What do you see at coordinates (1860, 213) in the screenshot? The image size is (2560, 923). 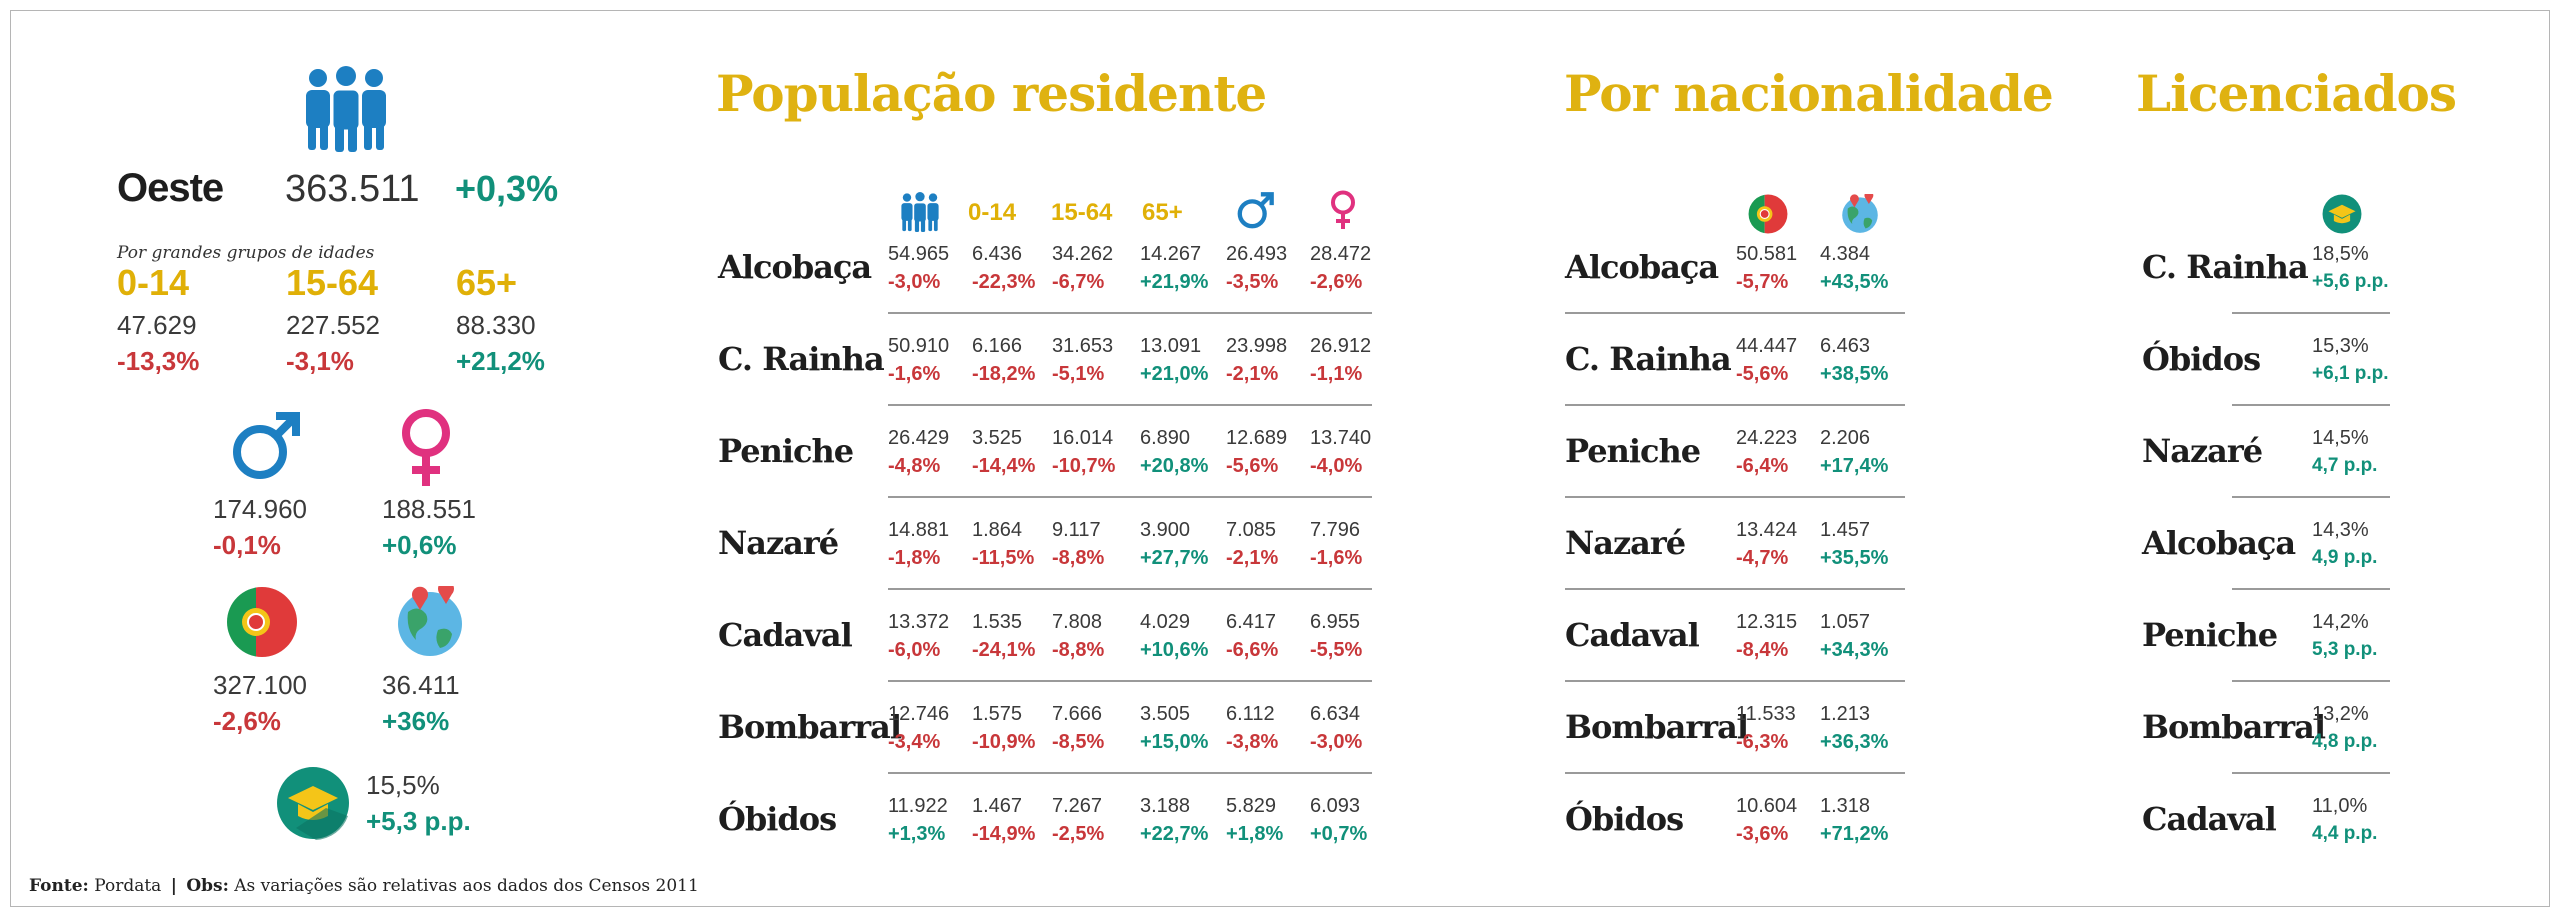 I see `globe-icon` at bounding box center [1860, 213].